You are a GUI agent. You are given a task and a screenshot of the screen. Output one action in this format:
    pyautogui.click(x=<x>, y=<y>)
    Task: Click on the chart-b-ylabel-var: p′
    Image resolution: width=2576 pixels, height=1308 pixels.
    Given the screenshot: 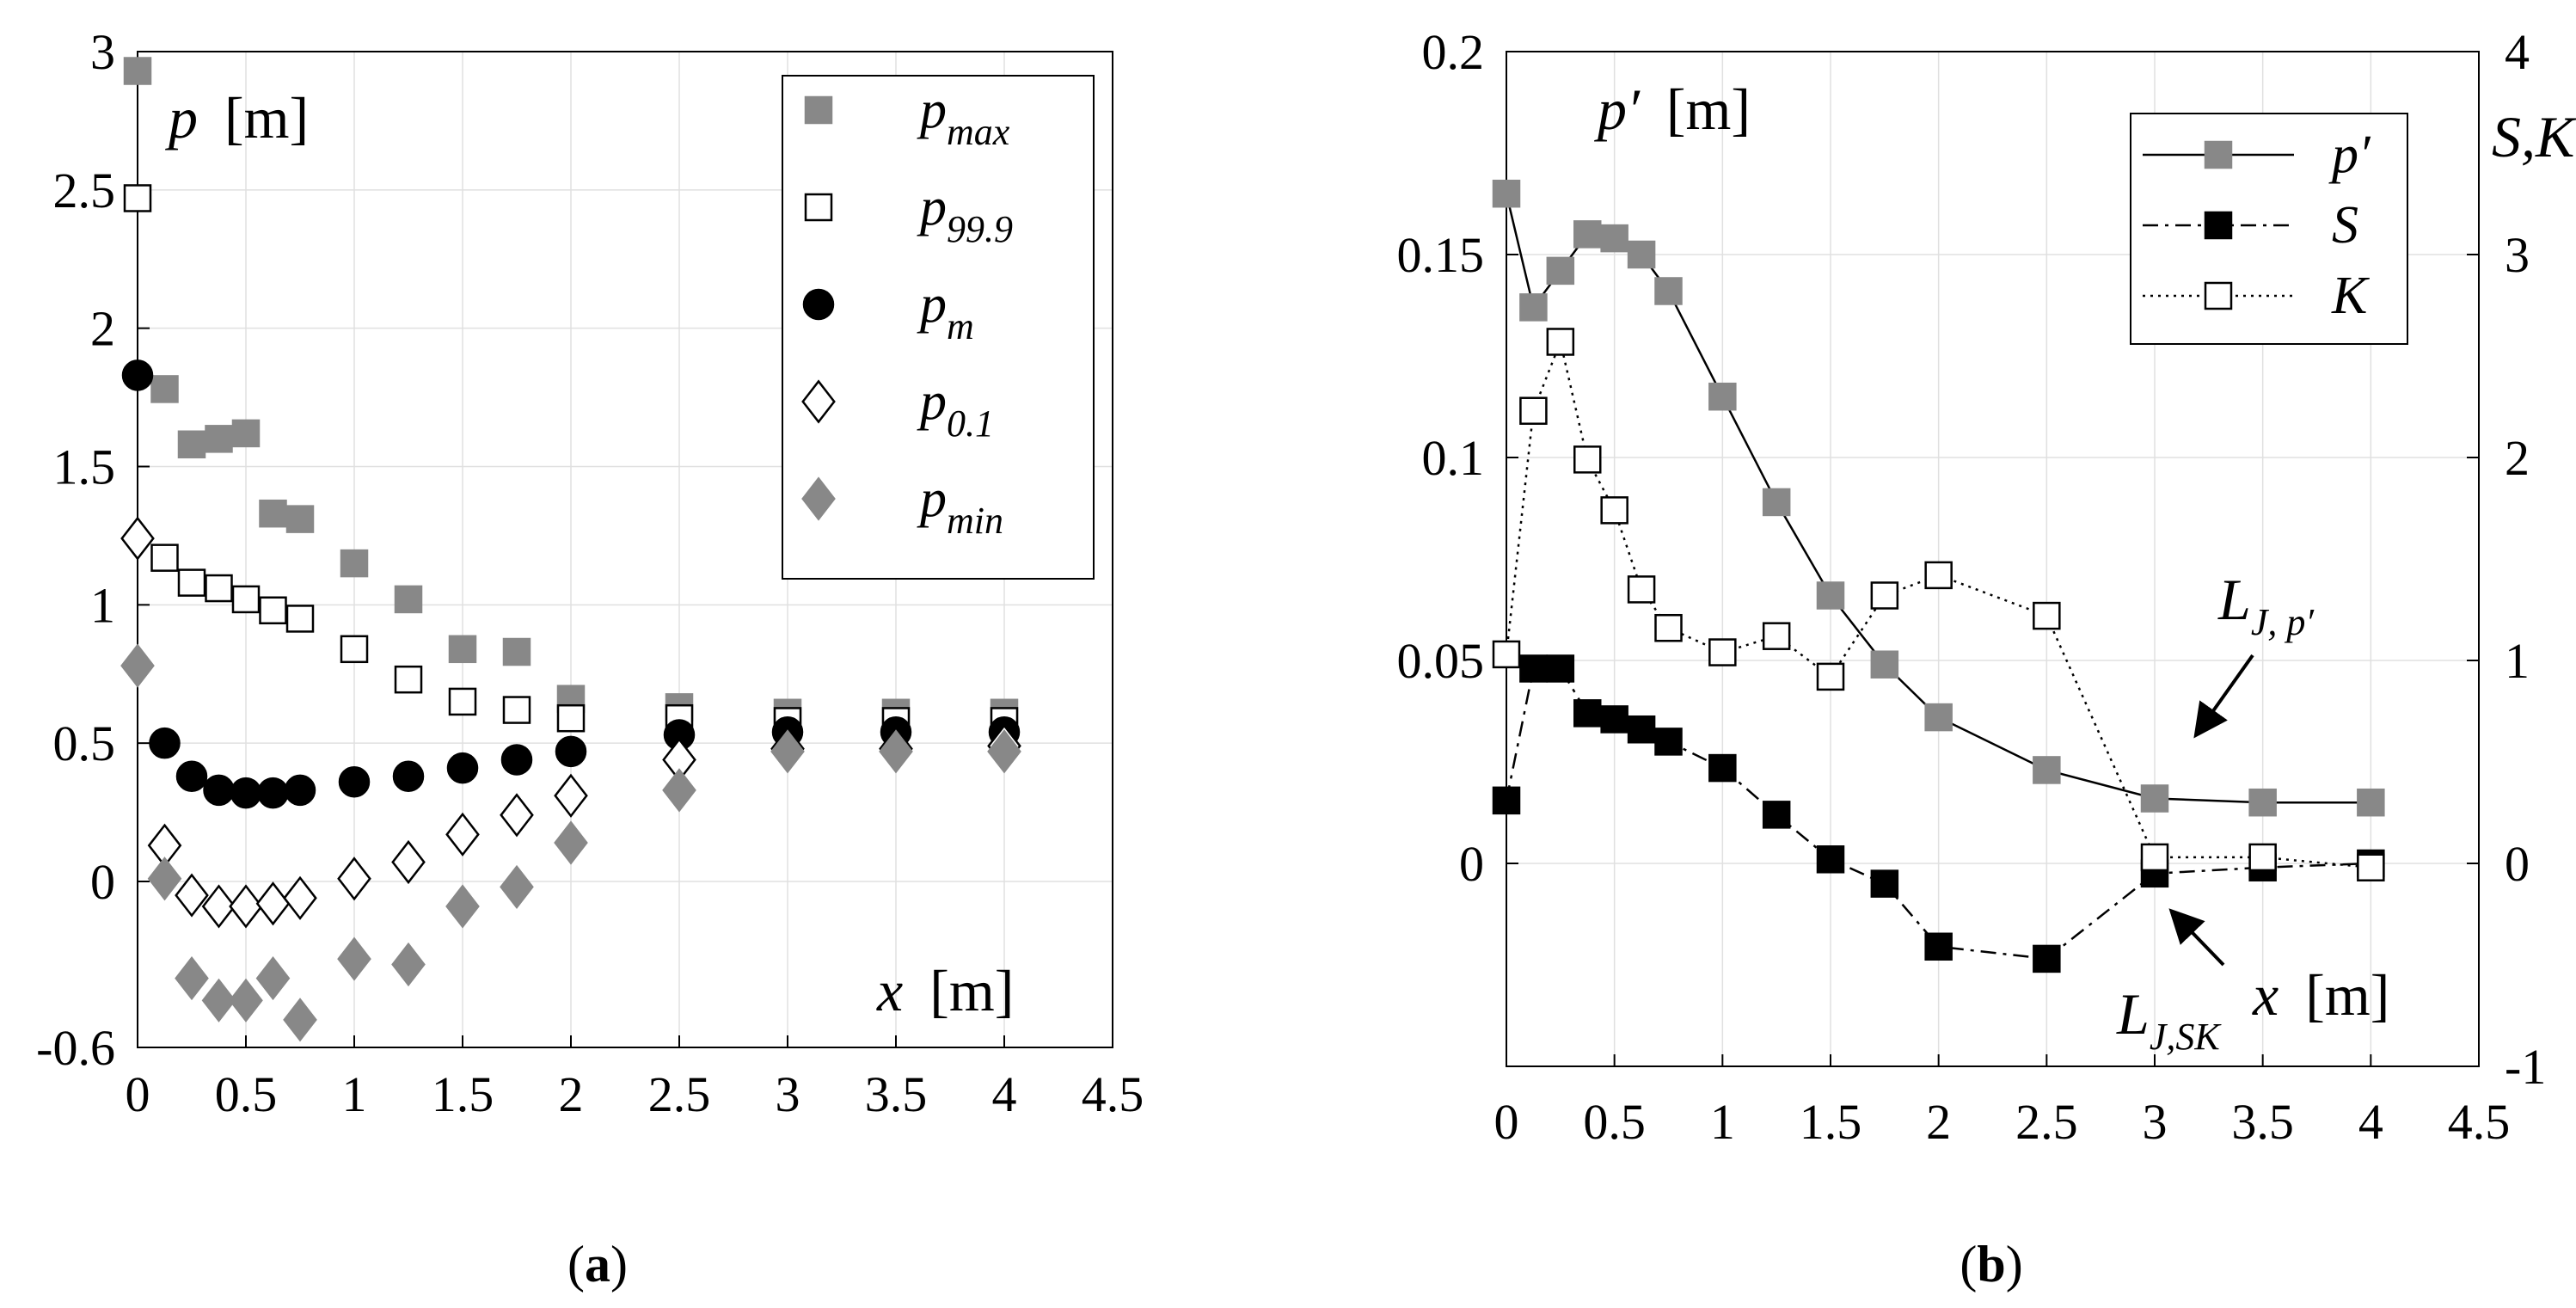 What is the action you would take?
    pyautogui.click(x=1617, y=109)
    